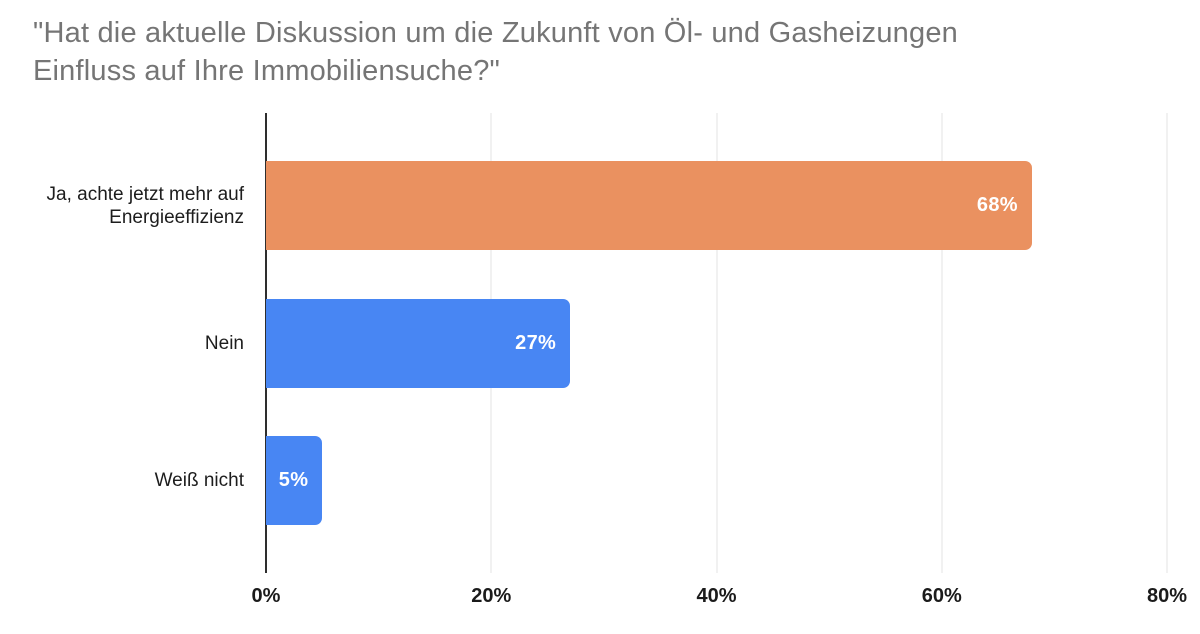 The height and width of the screenshot is (634, 1200). I want to click on category-label: Ja, achte jetzt mehr auf Energieeffizienz, so click(127, 205).